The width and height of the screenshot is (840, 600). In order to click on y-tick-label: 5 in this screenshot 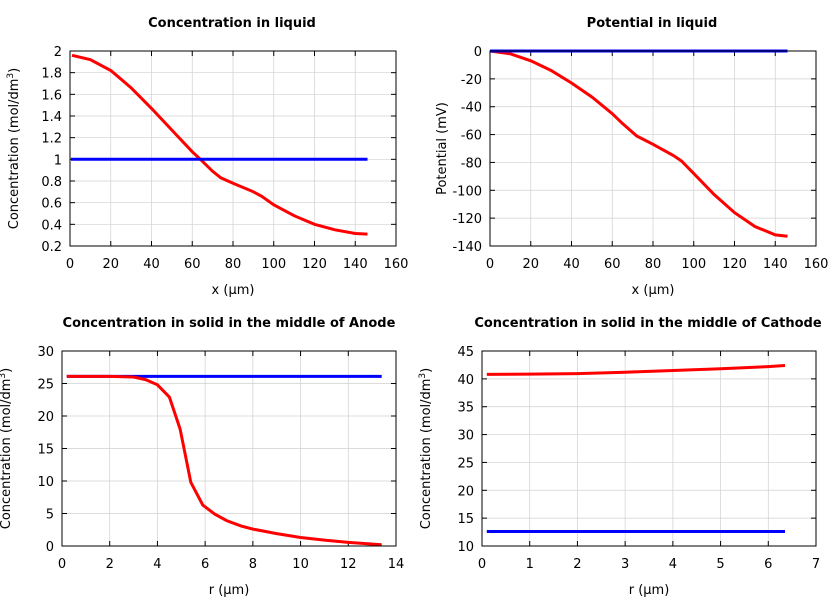, I will do `click(50, 515)`.